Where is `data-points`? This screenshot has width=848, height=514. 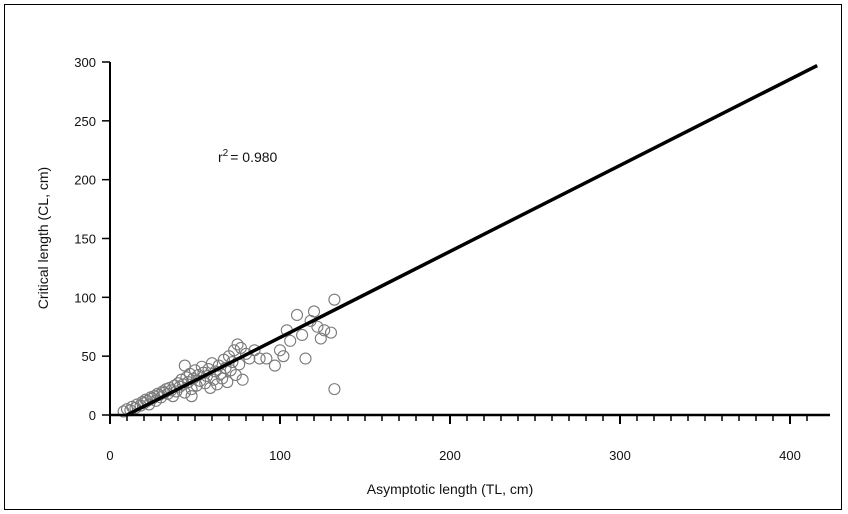 data-points is located at coordinates (229, 355).